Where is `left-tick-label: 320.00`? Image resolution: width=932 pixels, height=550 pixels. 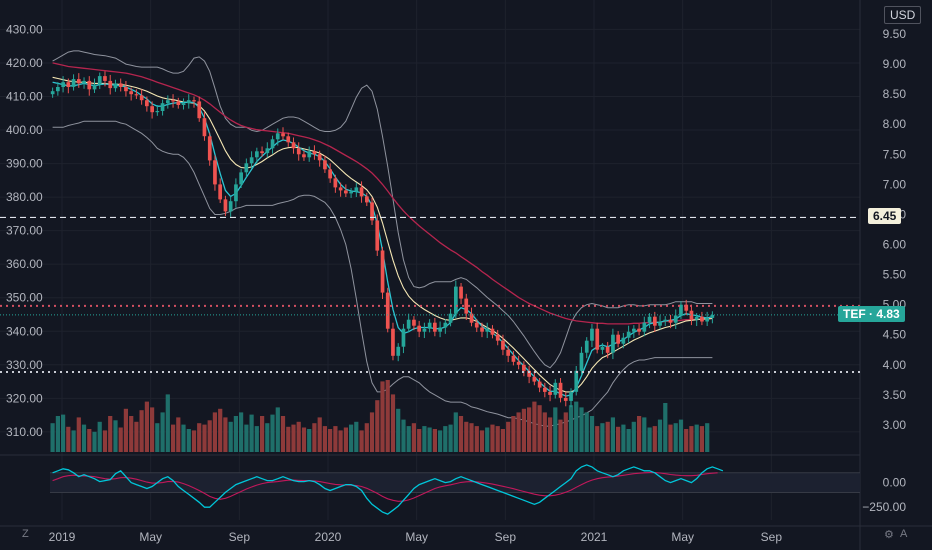
left-tick-label: 320.00 is located at coordinates (24, 398).